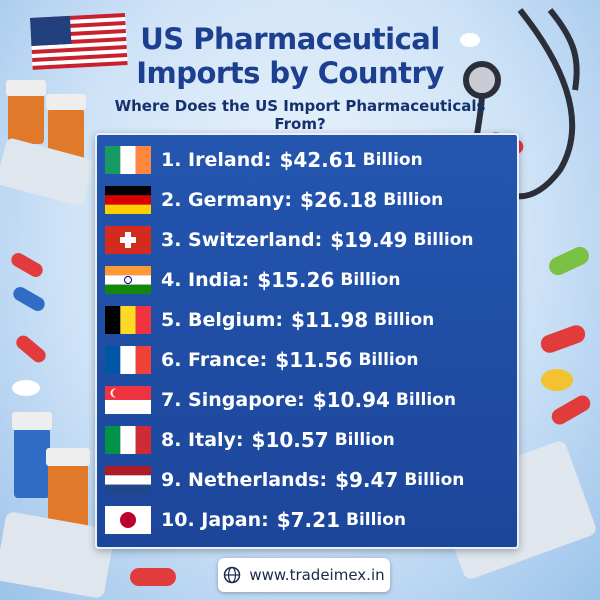  I want to click on country-label: 8. Italy:, so click(202, 440).